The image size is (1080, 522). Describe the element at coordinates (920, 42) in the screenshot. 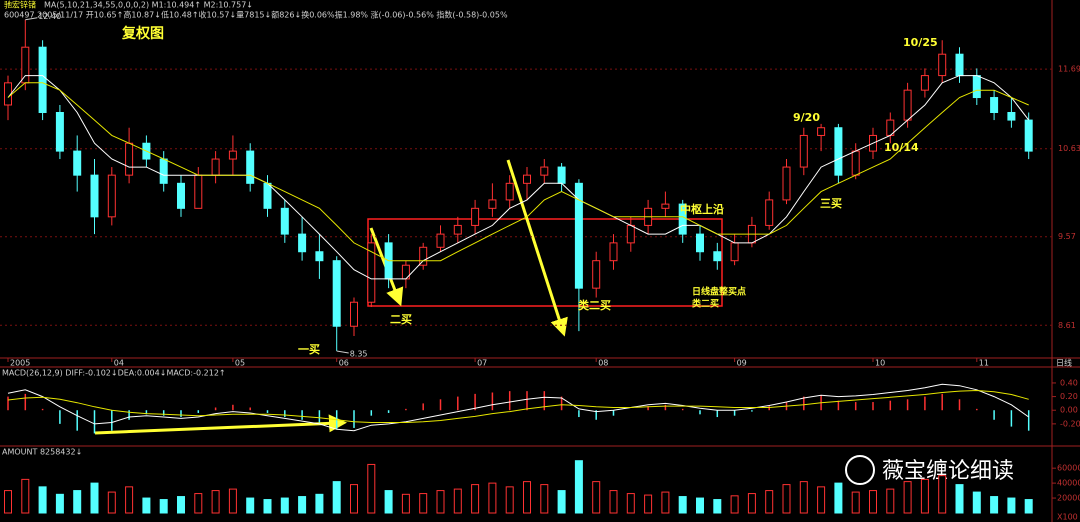

I see `annotation: 10/25` at that location.